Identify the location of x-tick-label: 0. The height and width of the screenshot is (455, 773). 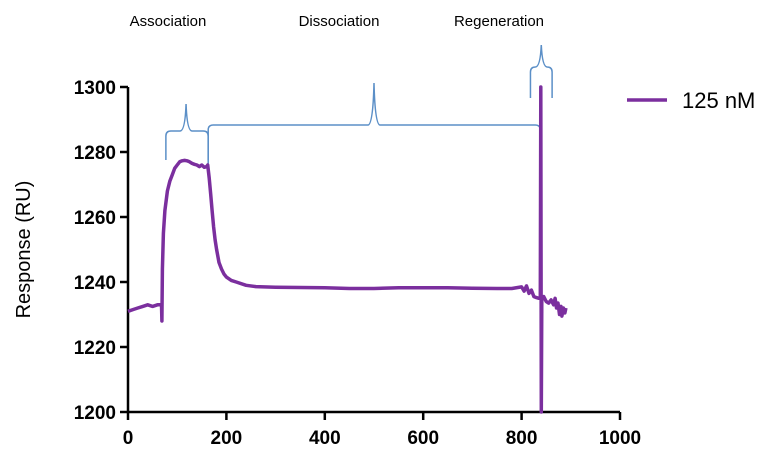
(128, 438).